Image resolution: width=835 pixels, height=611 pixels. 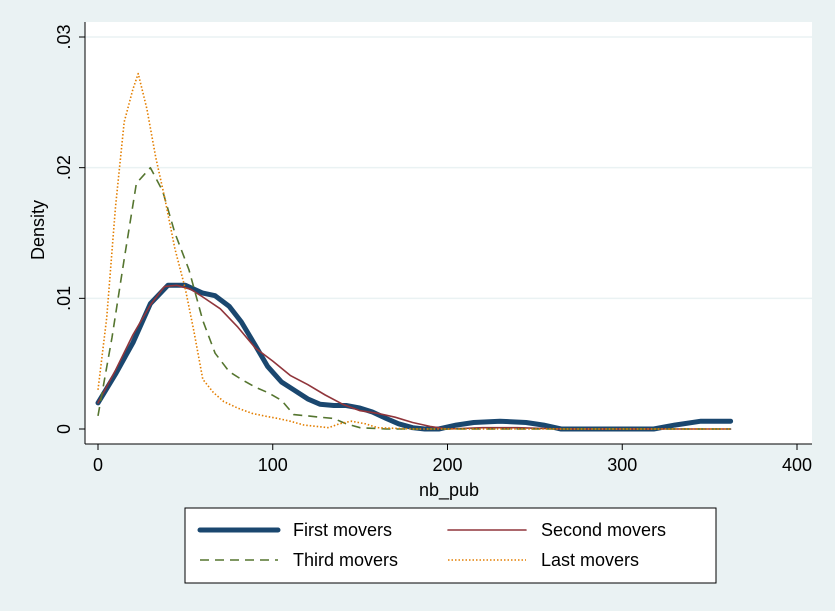 I want to click on x-axis-label: nb_pub, so click(x=449, y=490).